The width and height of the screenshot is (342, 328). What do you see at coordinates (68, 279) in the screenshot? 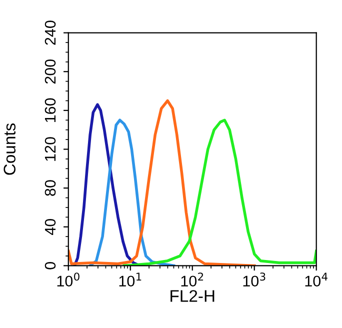
I see `x-tick-label: 10$^{0}$` at bounding box center [68, 279].